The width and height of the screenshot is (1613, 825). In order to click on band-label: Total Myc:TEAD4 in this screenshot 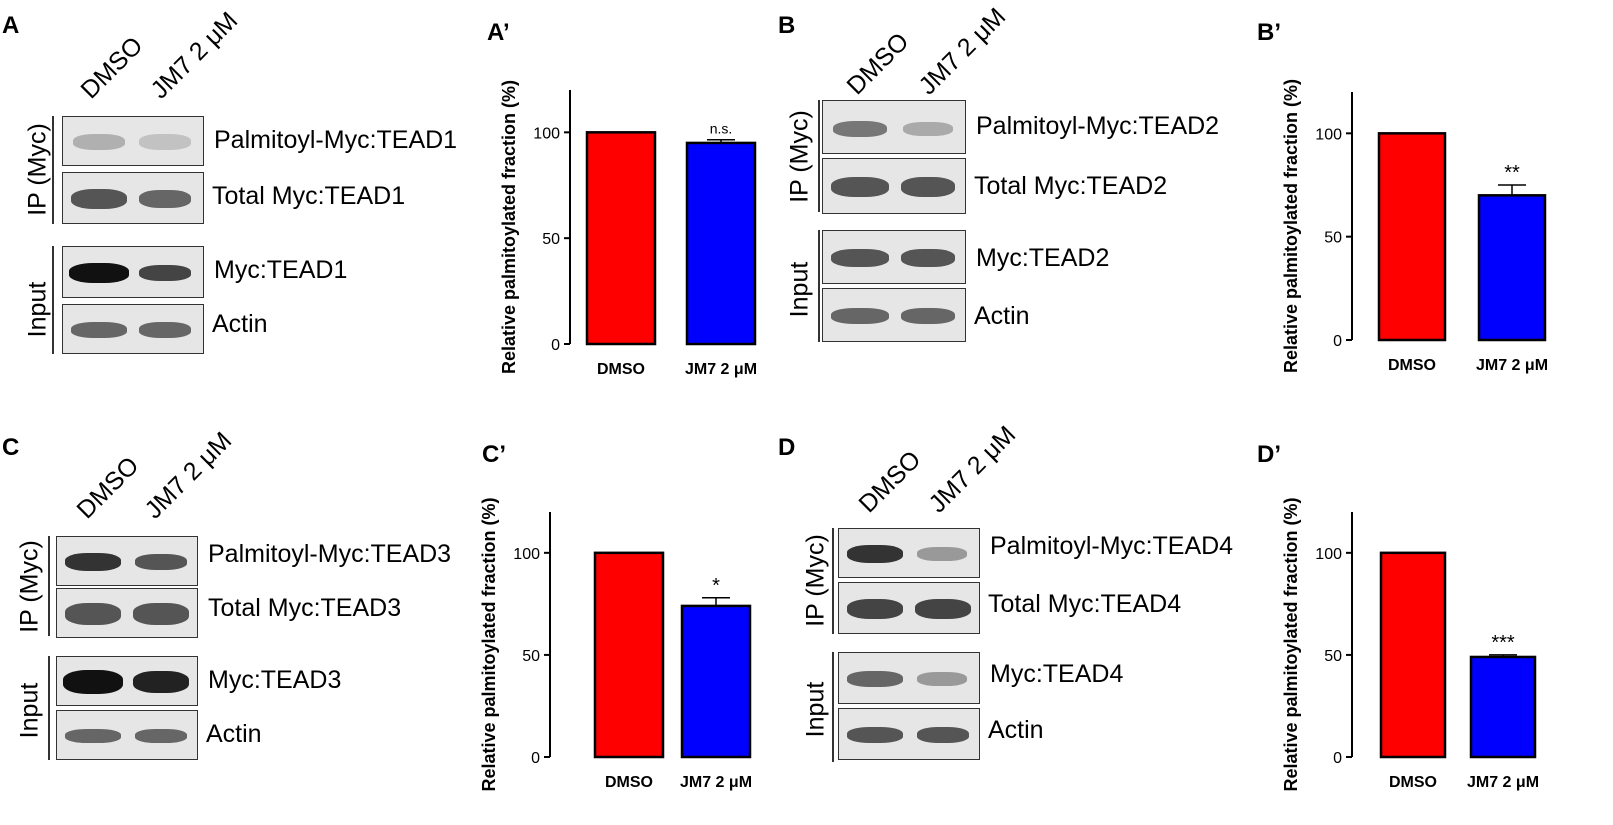, I will do `click(1085, 604)`.